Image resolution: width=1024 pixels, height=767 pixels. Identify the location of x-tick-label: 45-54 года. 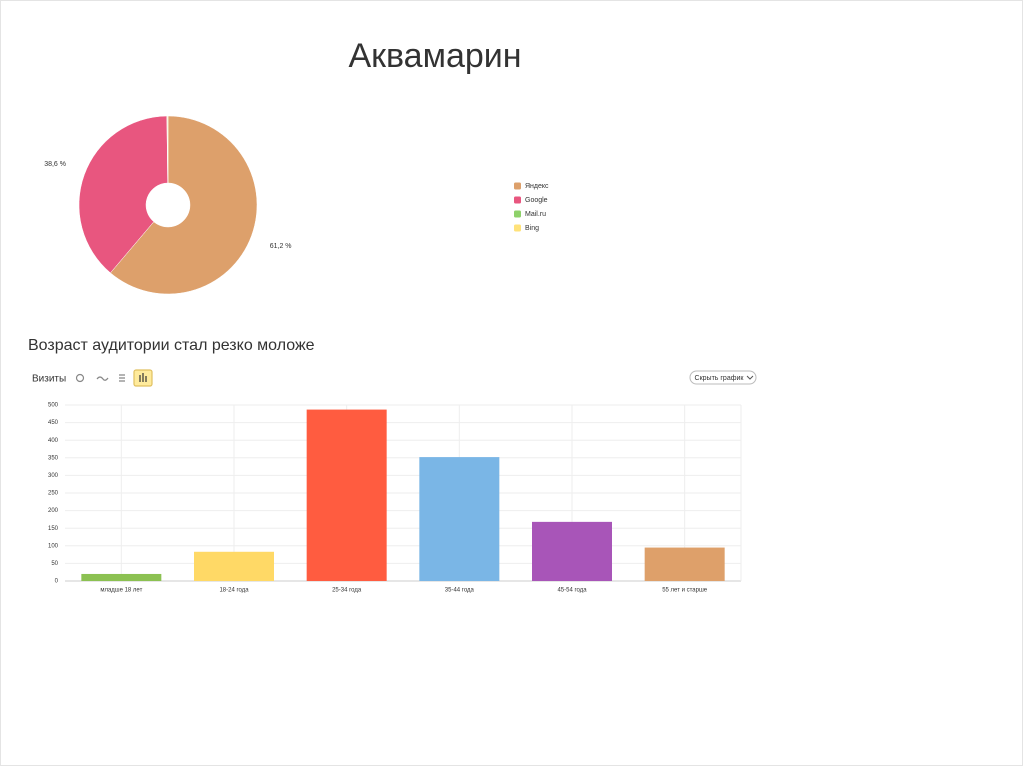
(572, 591).